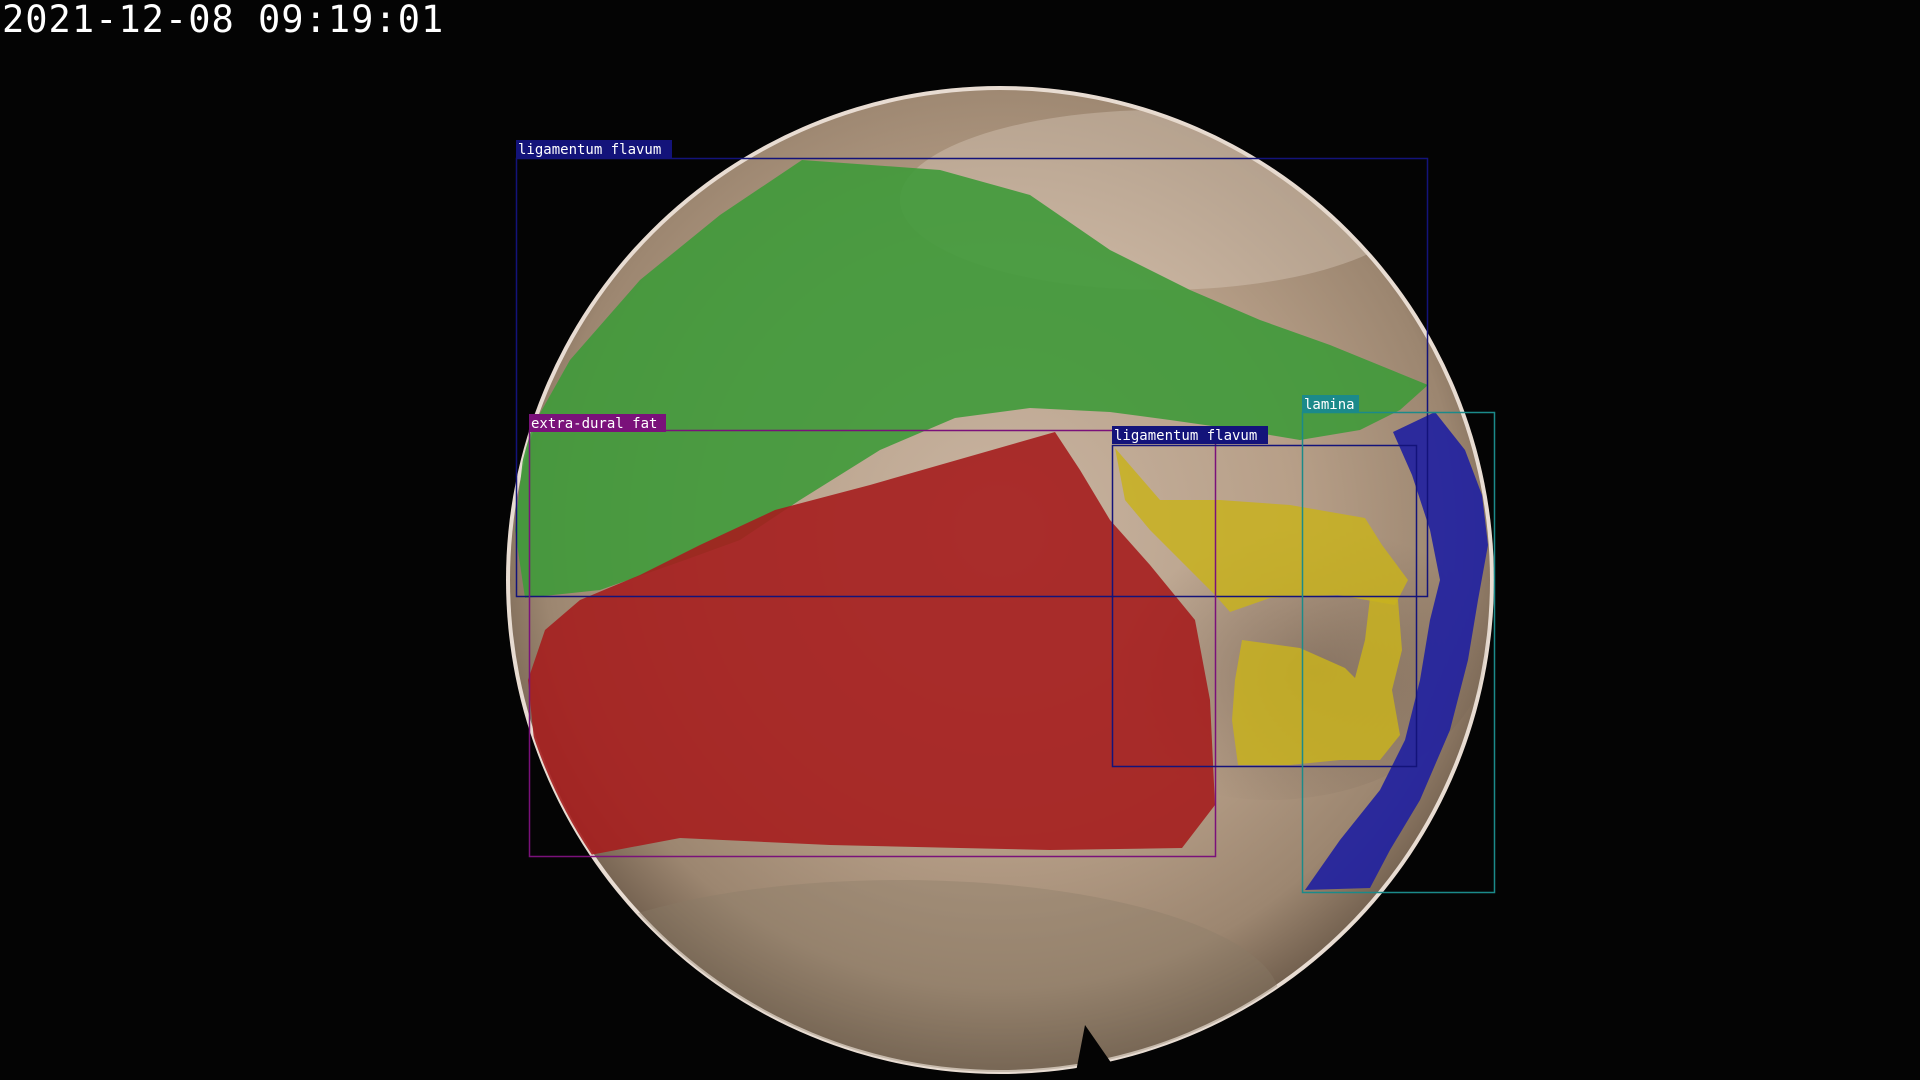  Describe the element at coordinates (1185, 436) in the screenshot. I see `label-ligamentum-flavum-right: ligamentum flavum` at that location.